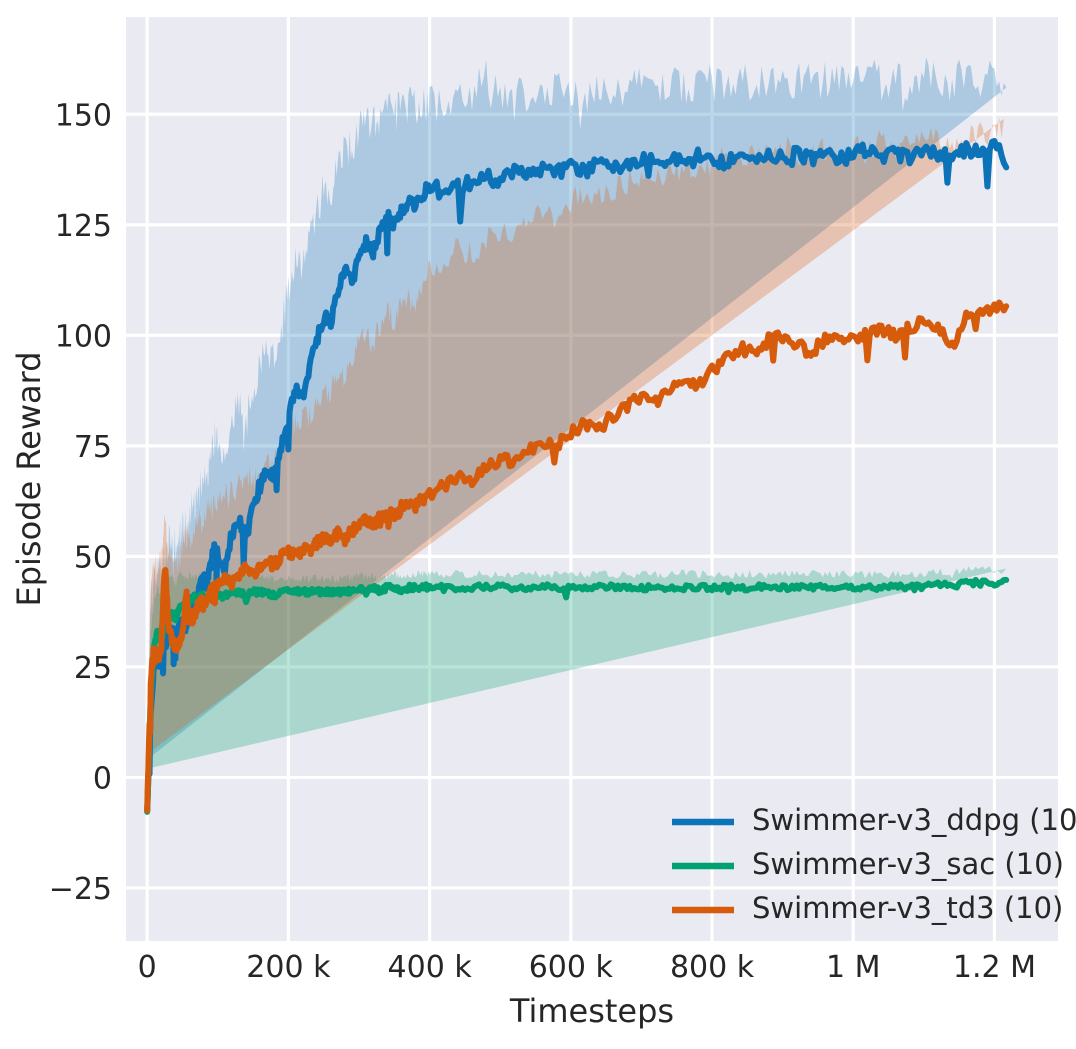 Image resolution: width=1076 pixels, height=1049 pixels. I want to click on y-tick-label-5: 100, so click(83, 336).